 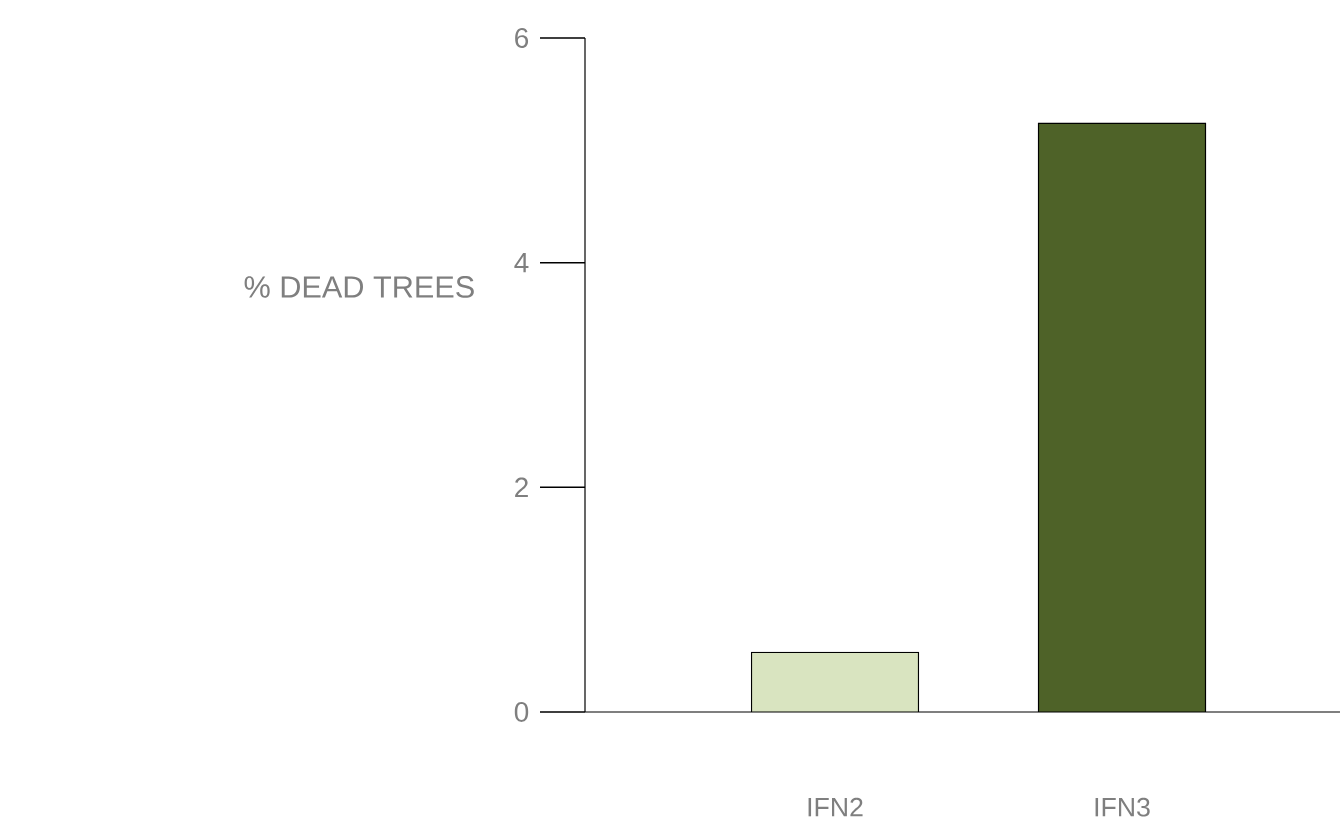 What do you see at coordinates (835, 807) in the screenshot?
I see `x-tick-label: IFN2` at bounding box center [835, 807].